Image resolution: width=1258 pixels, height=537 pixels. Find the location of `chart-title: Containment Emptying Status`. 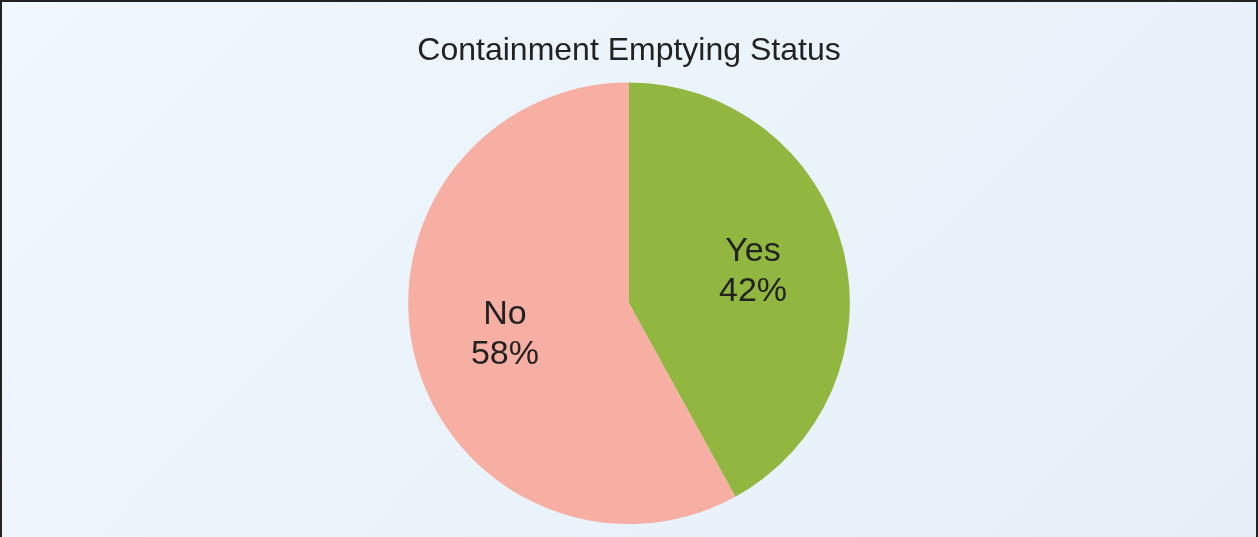

chart-title: Containment Emptying Status is located at coordinates (629, 49).